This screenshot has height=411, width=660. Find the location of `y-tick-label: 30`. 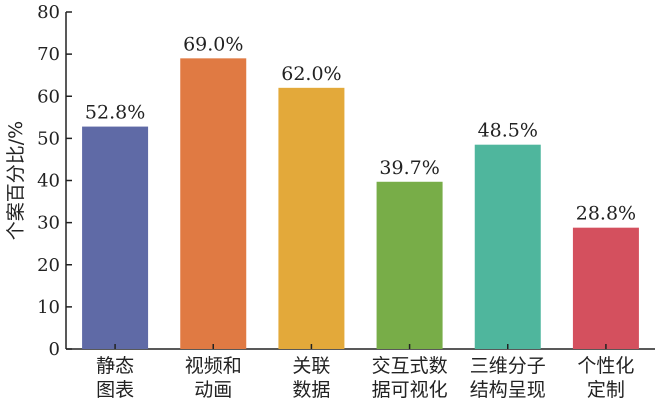

y-tick-label: 30 is located at coordinates (48, 223).